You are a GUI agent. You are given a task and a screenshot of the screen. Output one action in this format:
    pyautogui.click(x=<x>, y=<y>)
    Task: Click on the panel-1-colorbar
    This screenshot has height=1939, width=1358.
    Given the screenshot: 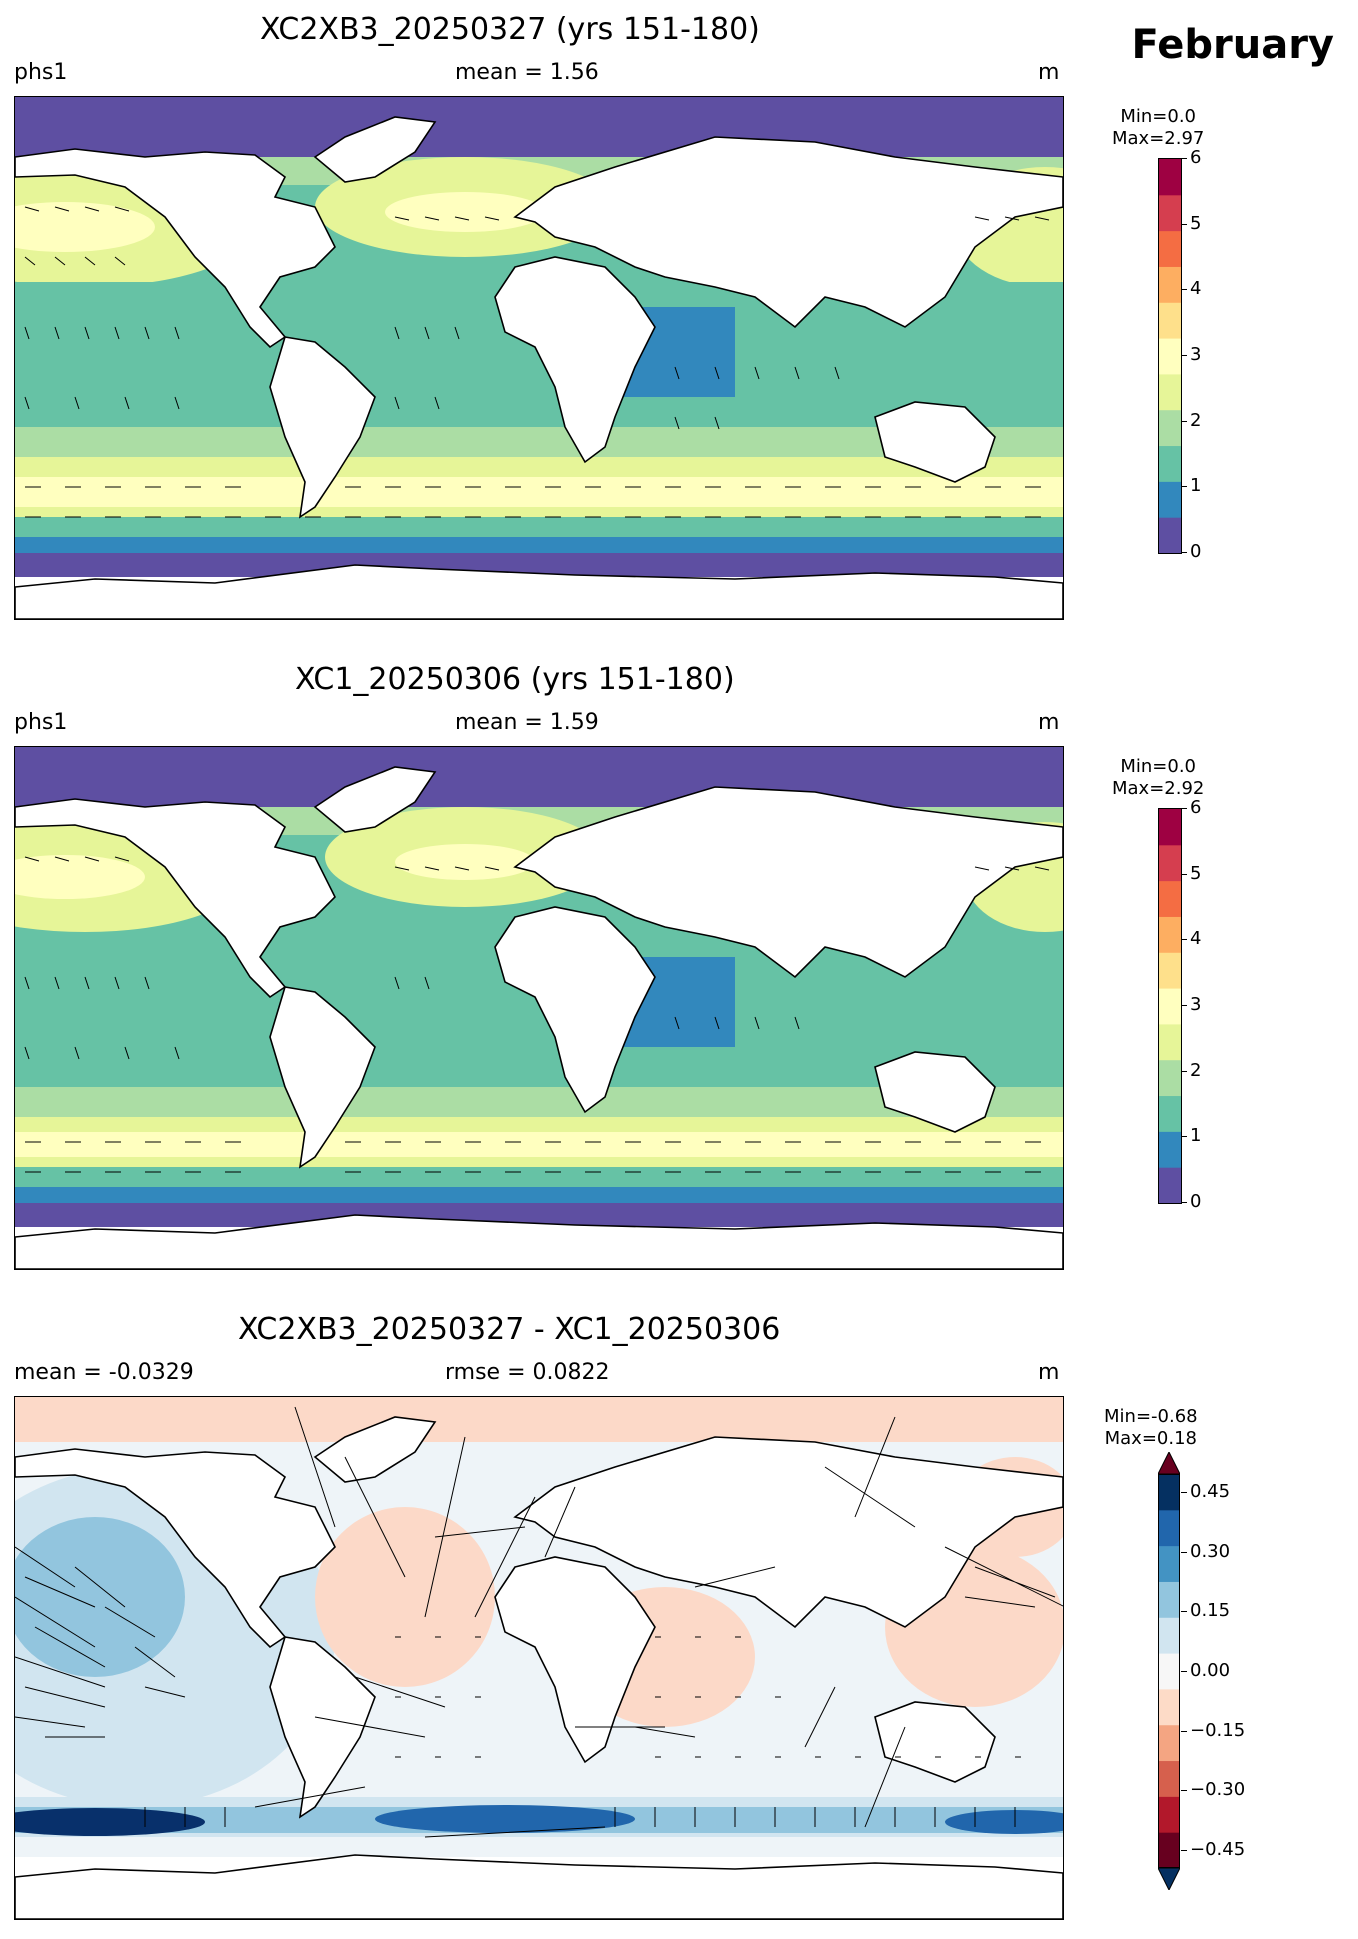 What is the action you would take?
    pyautogui.click(x=1170, y=356)
    